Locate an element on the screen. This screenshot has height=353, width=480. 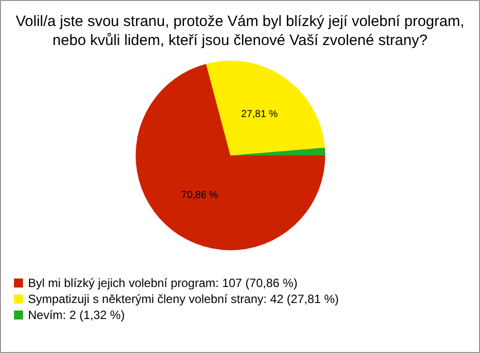
legend-label: Byl mi blízký jejich volební program: 107 (70,86 %) is located at coordinates (163, 283).